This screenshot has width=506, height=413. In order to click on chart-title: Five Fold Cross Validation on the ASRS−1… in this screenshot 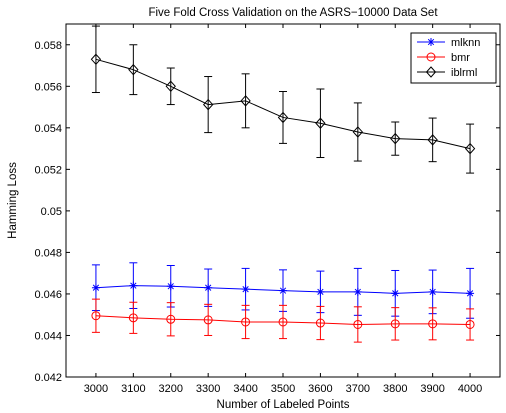, I will do `click(293, 13)`.